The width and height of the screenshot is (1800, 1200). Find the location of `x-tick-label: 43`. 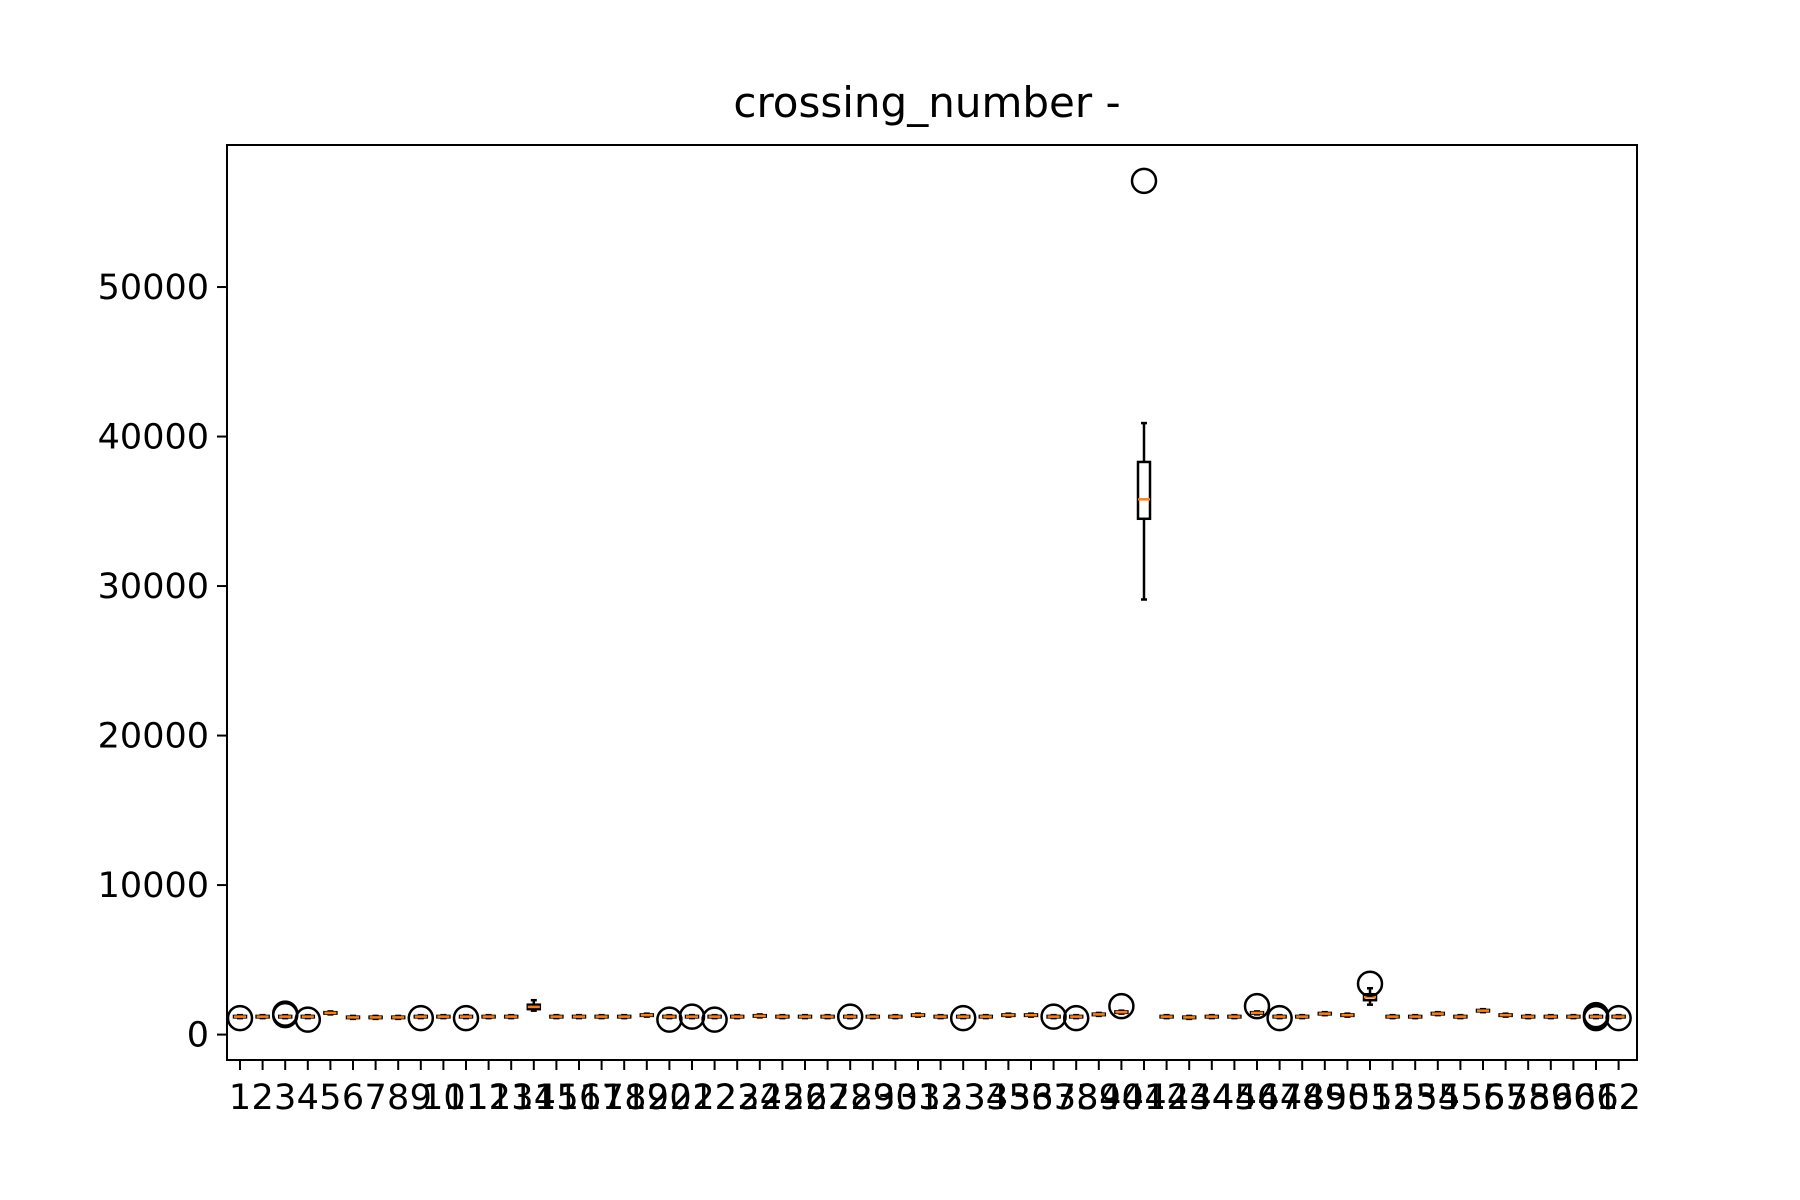

x-tick-label: 43 is located at coordinates (1189, 1098).